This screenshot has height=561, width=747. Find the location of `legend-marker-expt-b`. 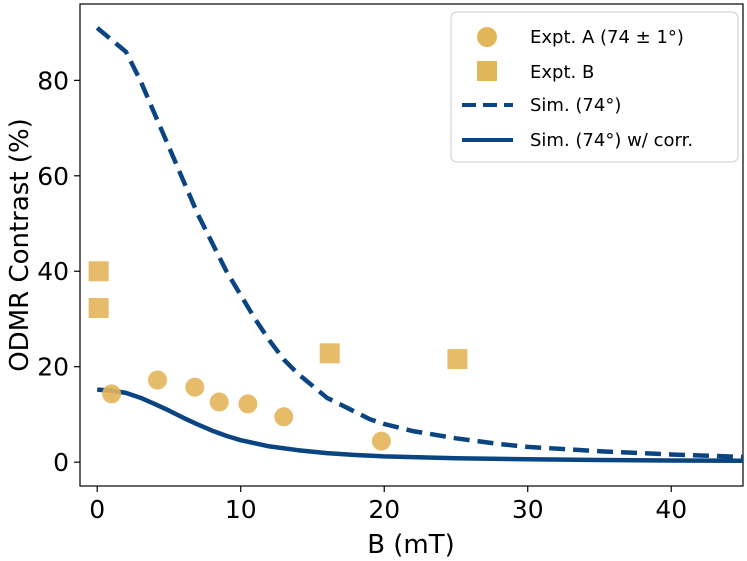

legend-marker-expt-b is located at coordinates (487, 71).